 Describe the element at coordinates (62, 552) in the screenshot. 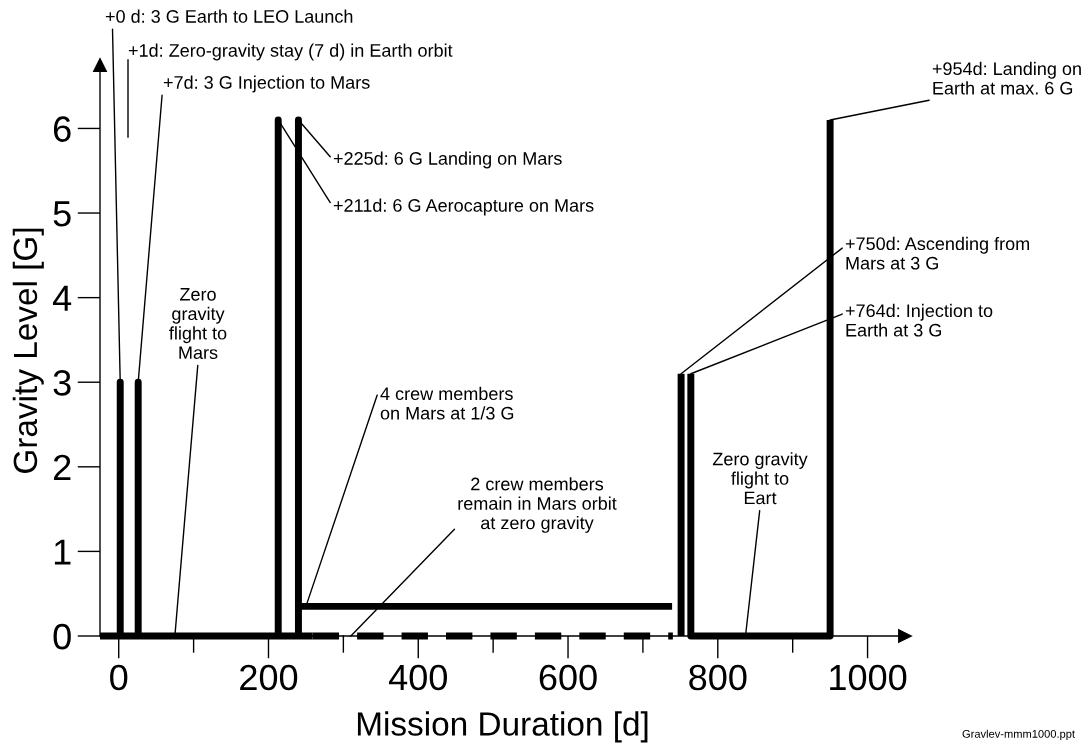

I see `y-tick-label: 1` at that location.